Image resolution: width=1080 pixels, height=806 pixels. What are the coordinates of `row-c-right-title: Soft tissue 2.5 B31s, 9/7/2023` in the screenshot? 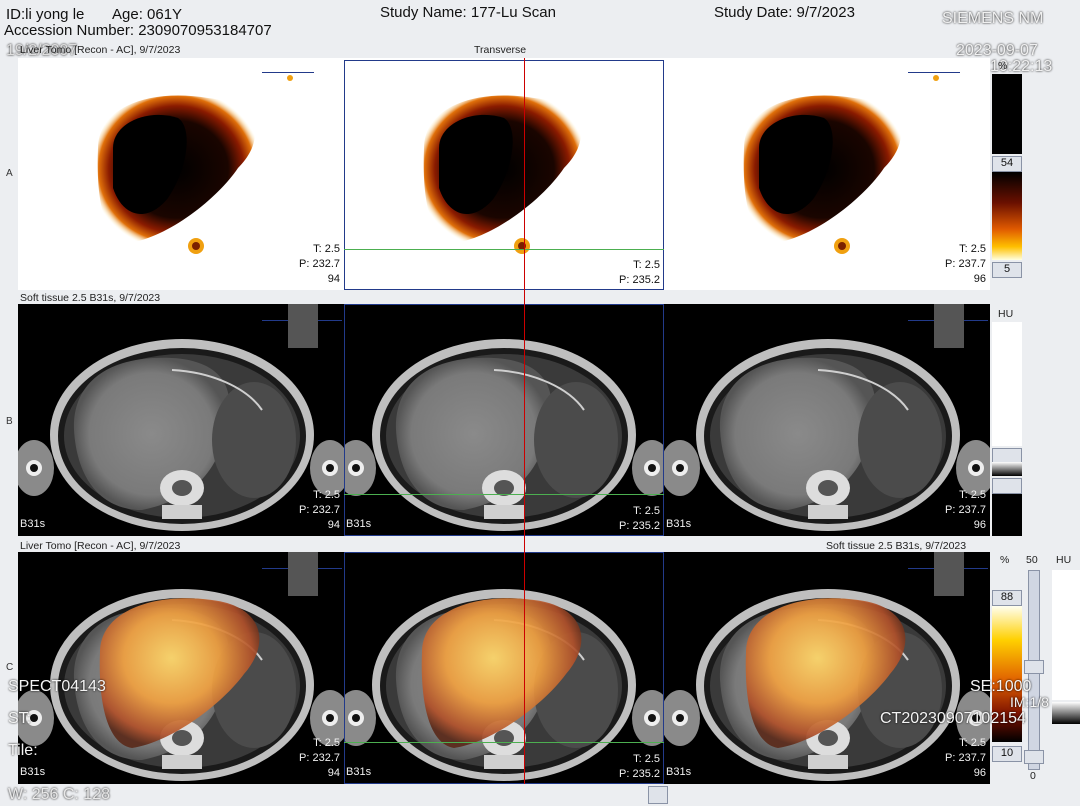 It's located at (896, 546).